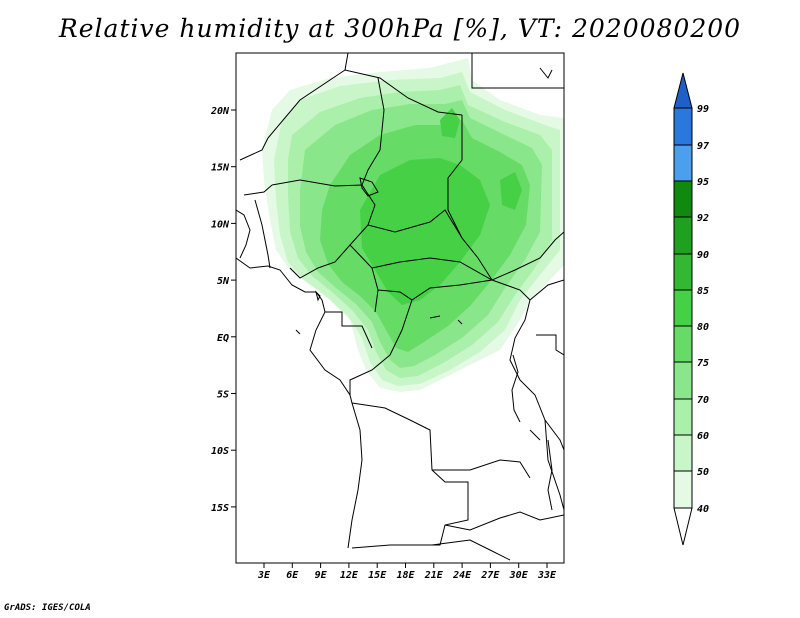 The image size is (800, 618). What do you see at coordinates (703, 400) in the screenshot?
I see `colorbar-label: 70` at bounding box center [703, 400].